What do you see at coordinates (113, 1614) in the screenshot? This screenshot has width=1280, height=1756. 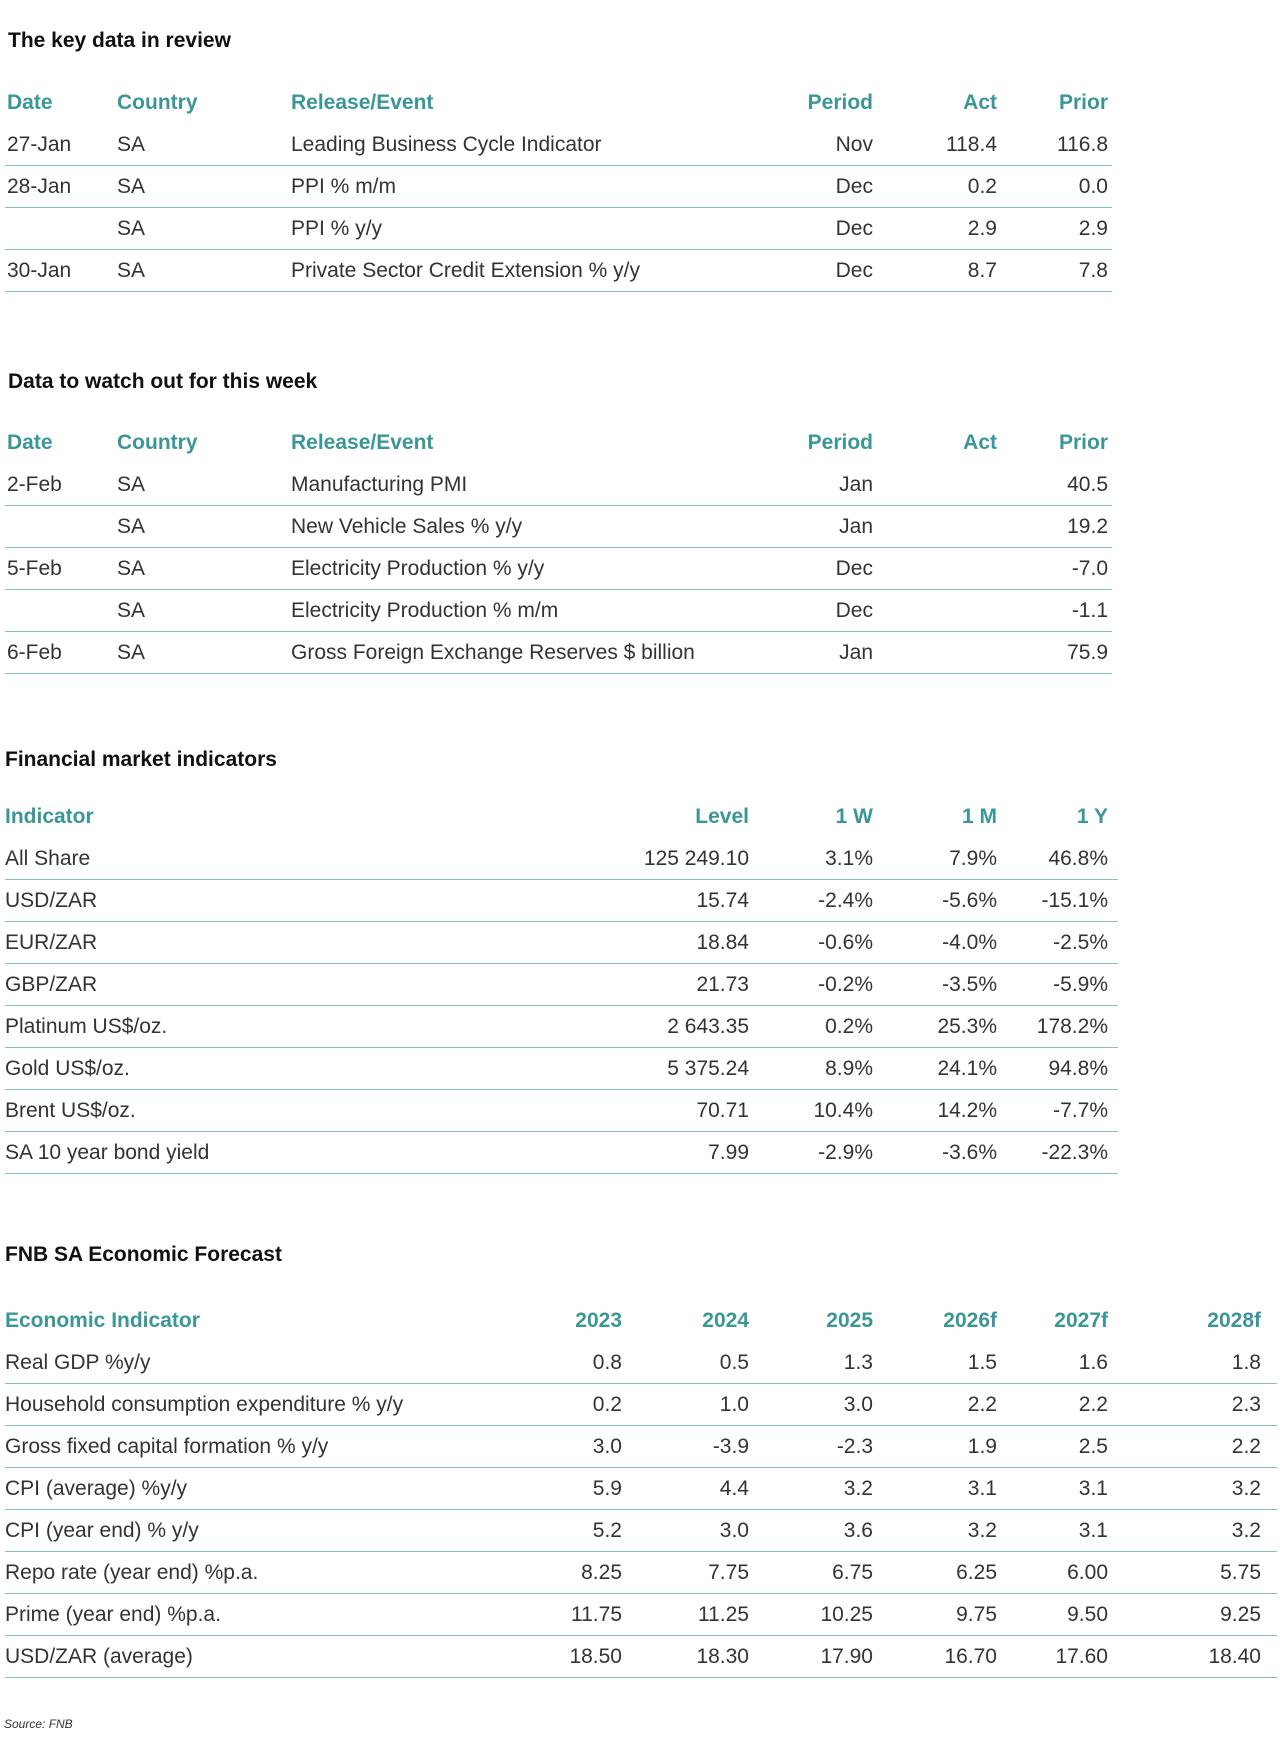 I see `table-cell: Prime (year end) %p.a.` at bounding box center [113, 1614].